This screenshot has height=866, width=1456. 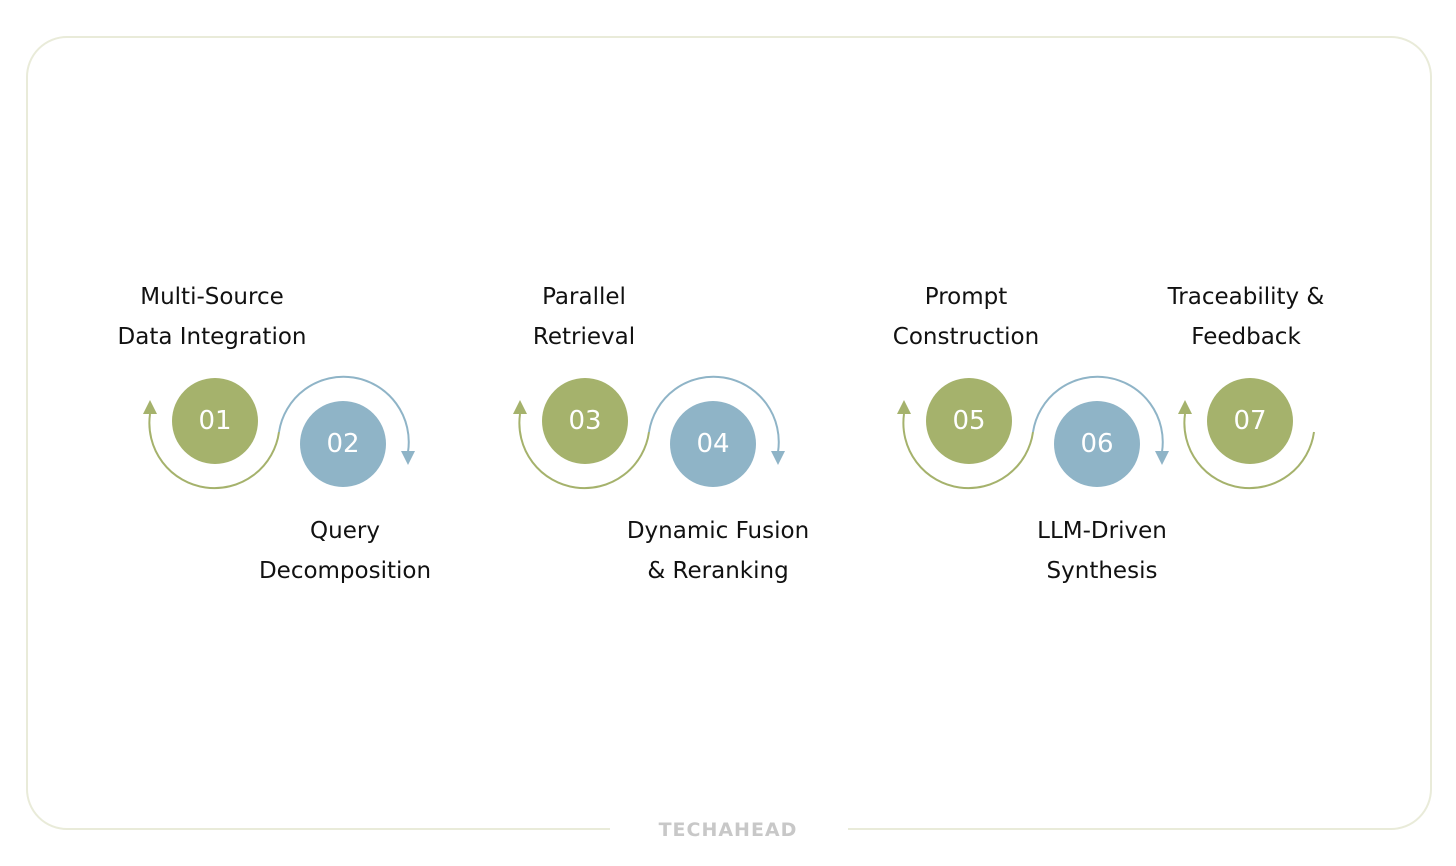 What do you see at coordinates (966, 297) in the screenshot?
I see `step-label: Prompt` at bounding box center [966, 297].